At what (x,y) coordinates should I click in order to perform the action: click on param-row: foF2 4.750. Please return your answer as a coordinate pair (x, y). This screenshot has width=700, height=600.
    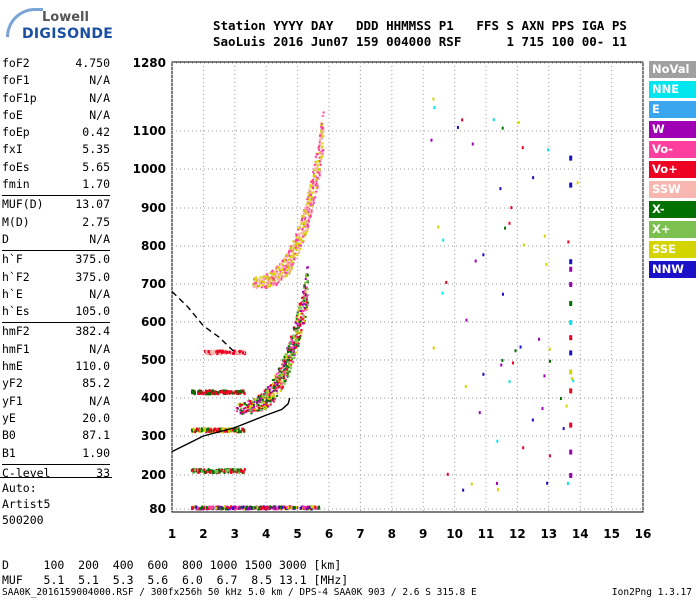
    Looking at the image, I should click on (56, 64).